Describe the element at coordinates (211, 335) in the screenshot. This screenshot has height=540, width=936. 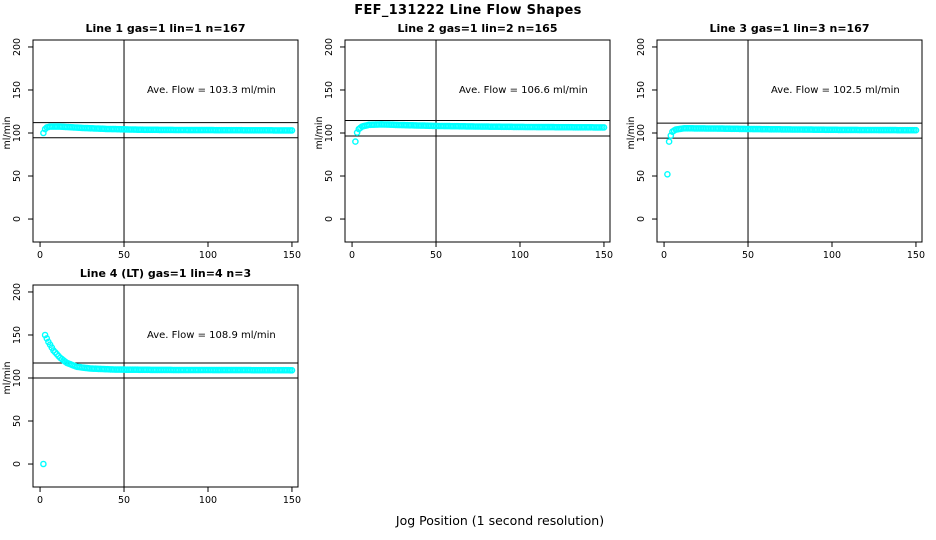
I see `ave-flow-annotation: Ave. Flow = 108.9 ml/min` at that location.